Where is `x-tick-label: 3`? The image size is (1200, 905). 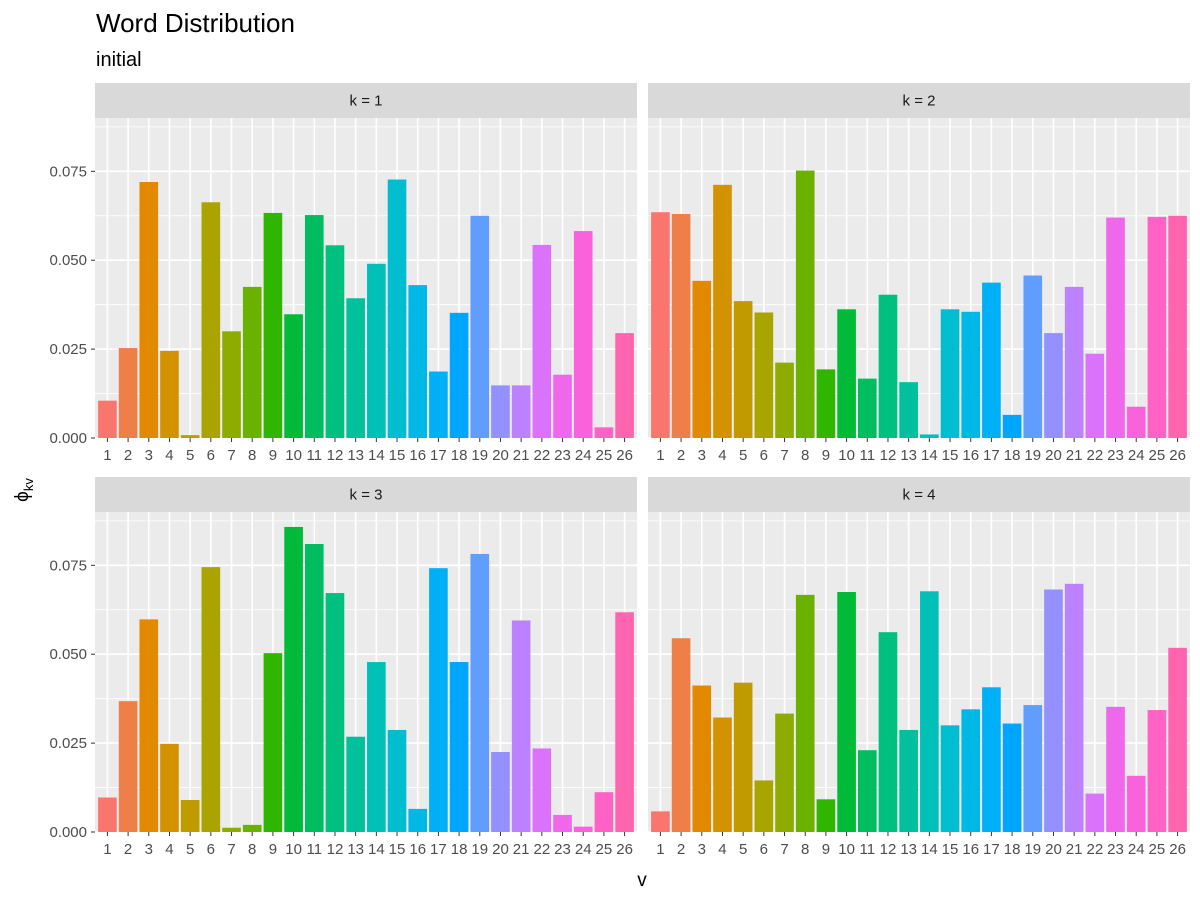
x-tick-label: 3 is located at coordinates (149, 849).